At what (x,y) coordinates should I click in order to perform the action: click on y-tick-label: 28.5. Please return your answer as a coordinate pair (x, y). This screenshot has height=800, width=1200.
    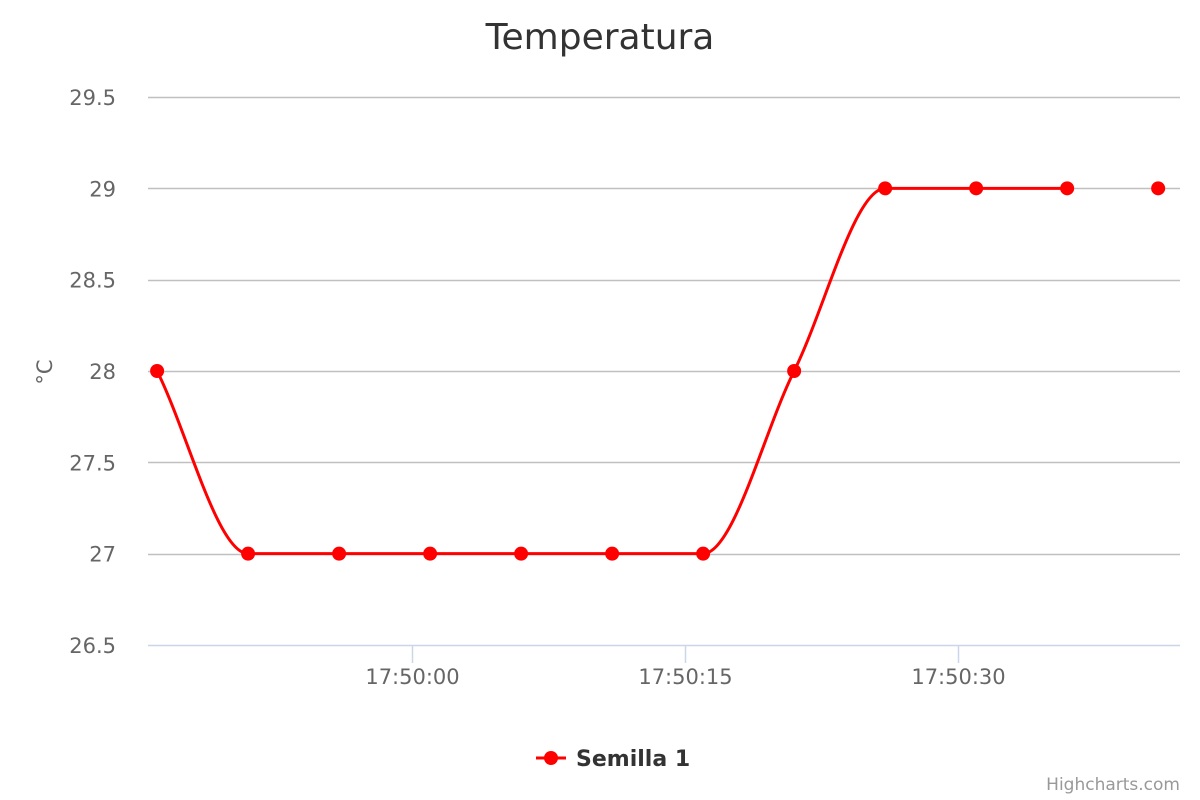
    Looking at the image, I should click on (92, 281).